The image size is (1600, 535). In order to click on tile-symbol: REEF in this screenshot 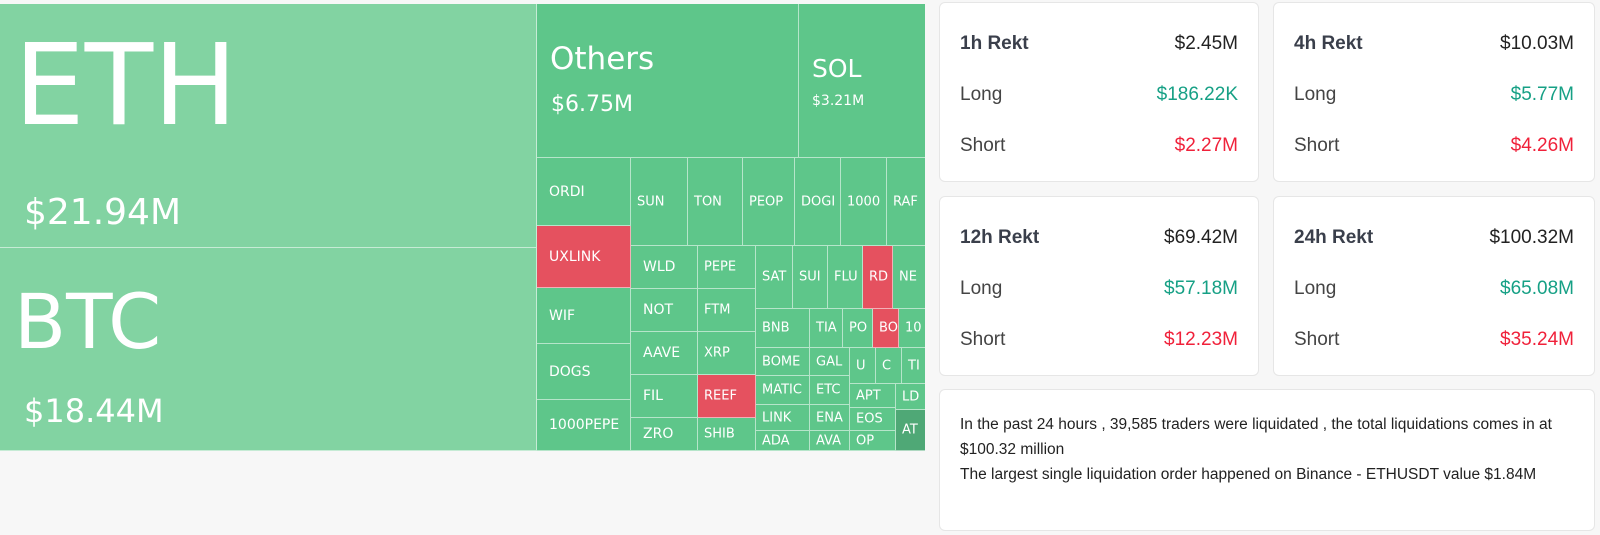, I will do `click(720, 396)`.